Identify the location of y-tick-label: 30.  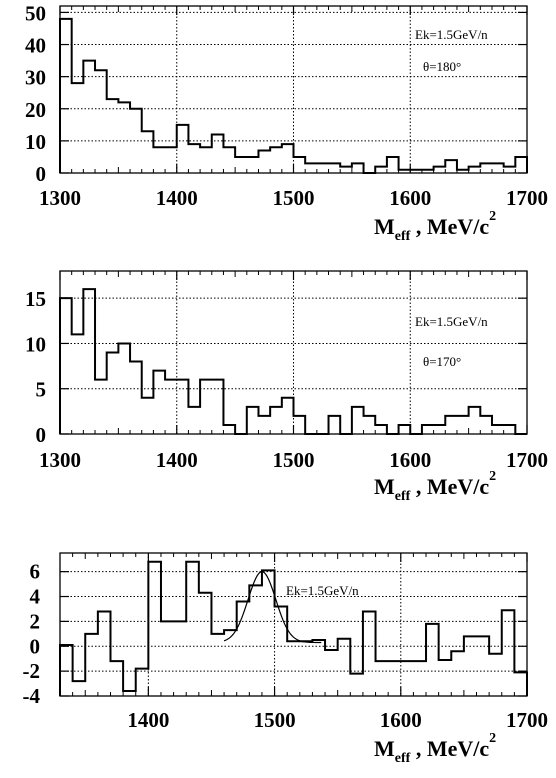
(35, 78).